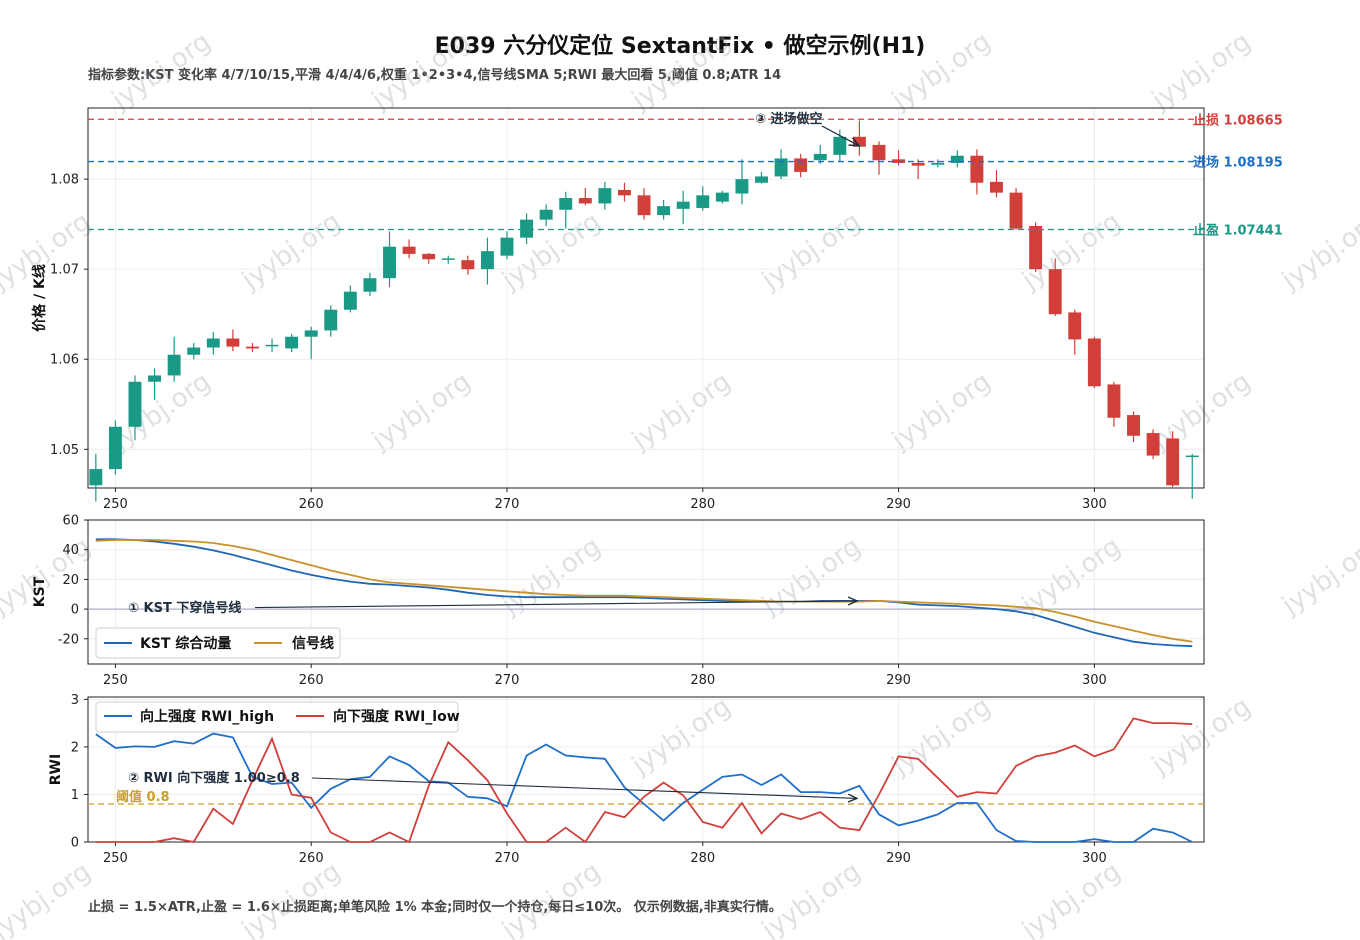  Describe the element at coordinates (396, 716) in the screenshot. I see `legend-label: 向下强度 RWI_low` at that location.